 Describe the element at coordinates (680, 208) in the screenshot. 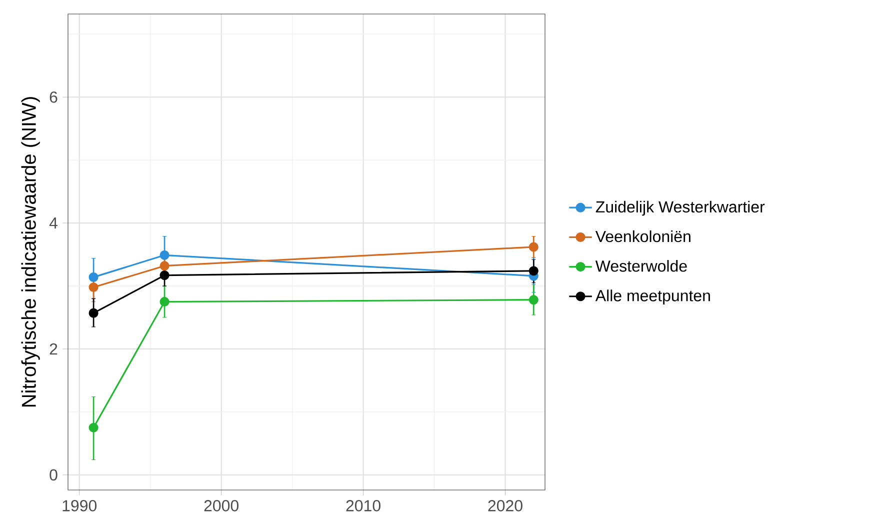

I see `legend-label: Zuidelijk Westerkwartier` at that location.